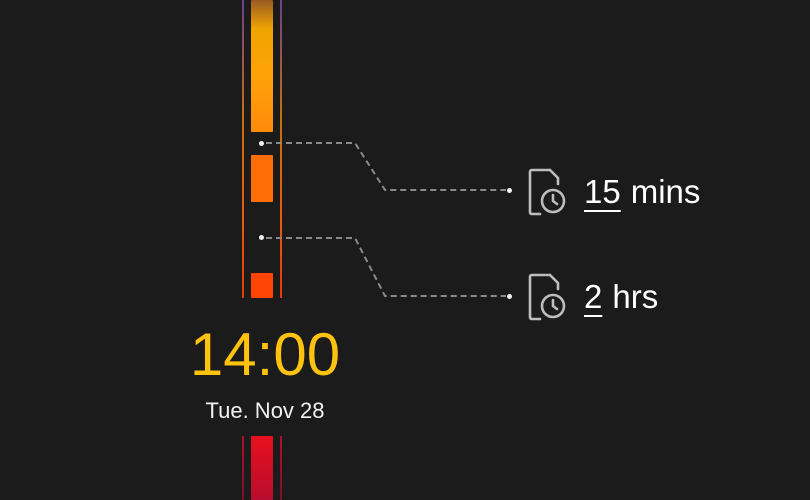  I want to click on current-time: 14:00, so click(265, 354).